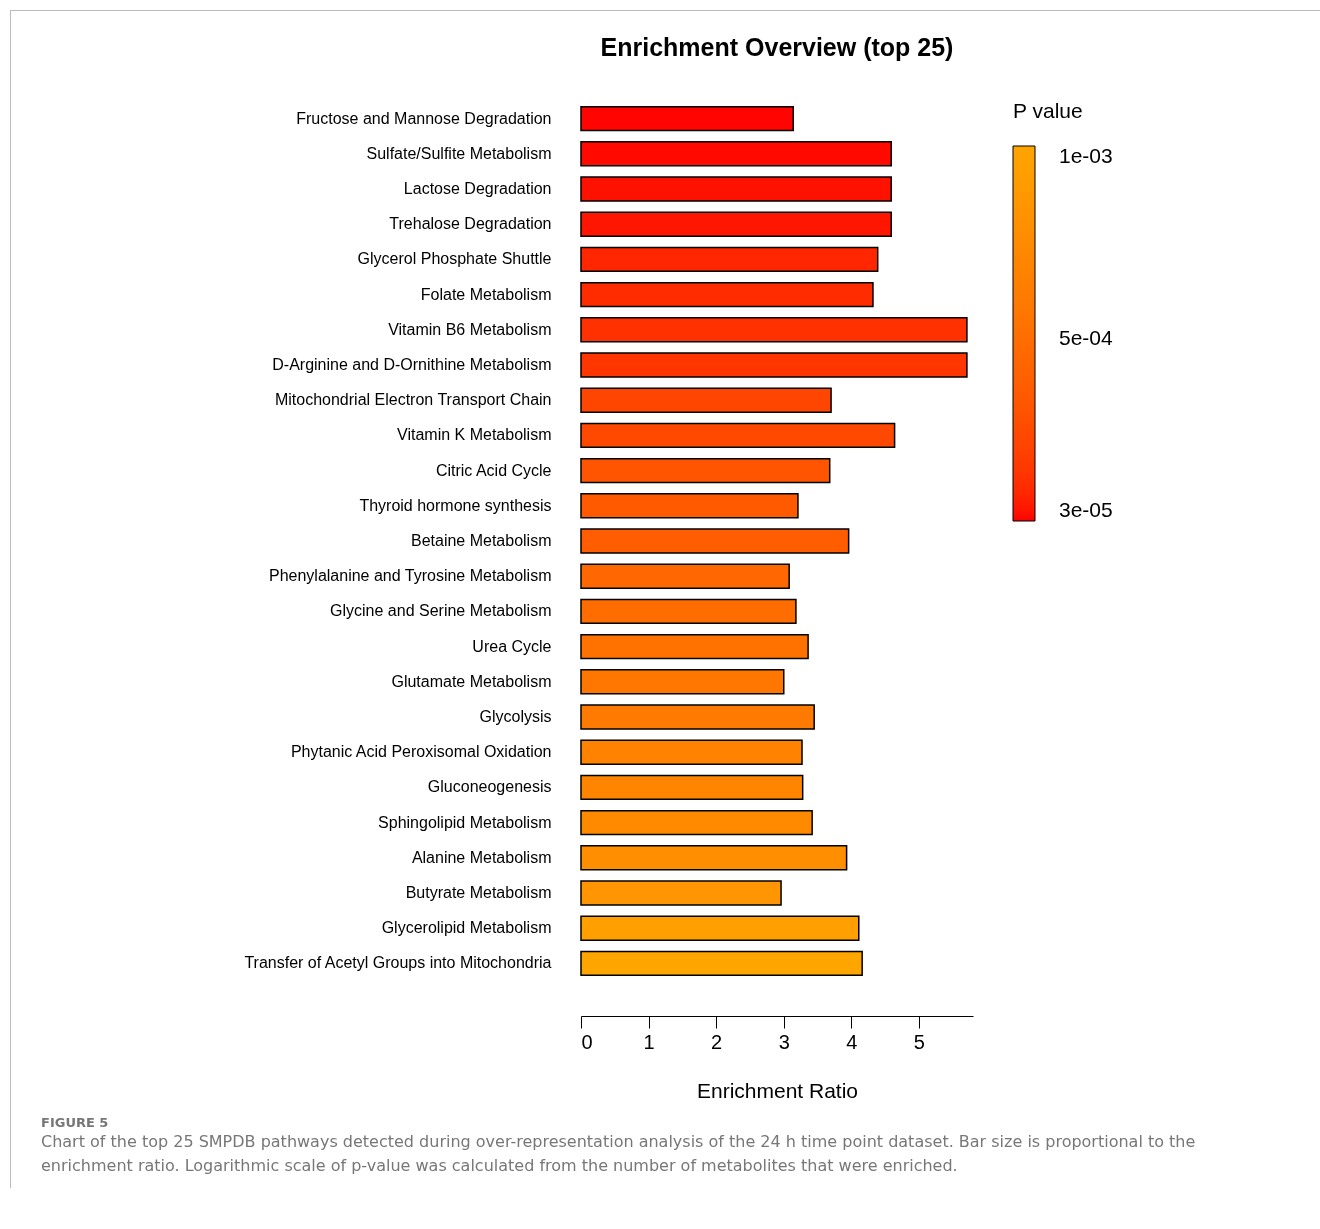 The height and width of the screenshot is (1229, 1320). I want to click on x-tick-label: 1, so click(649, 1041).